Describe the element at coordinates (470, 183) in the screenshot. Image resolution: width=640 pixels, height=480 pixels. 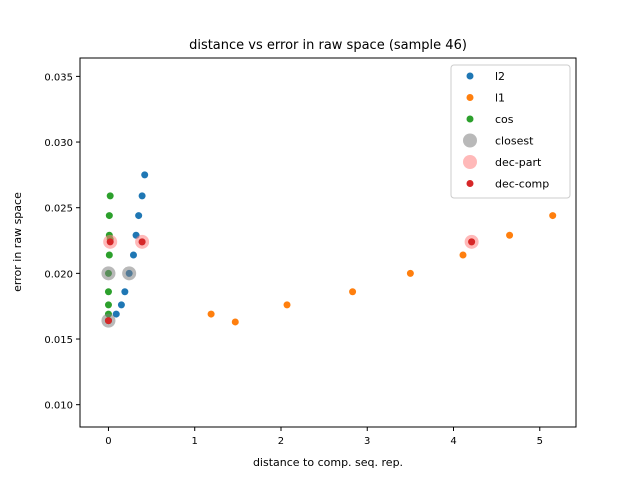
I see `legend-marker-dec-comp` at that location.